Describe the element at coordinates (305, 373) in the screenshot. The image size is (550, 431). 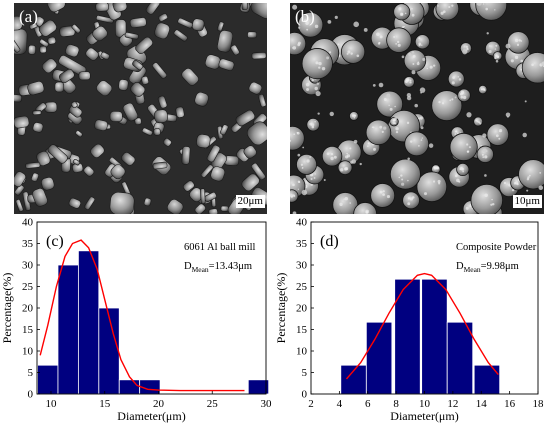
I see `y-tick-label: 5` at that location.